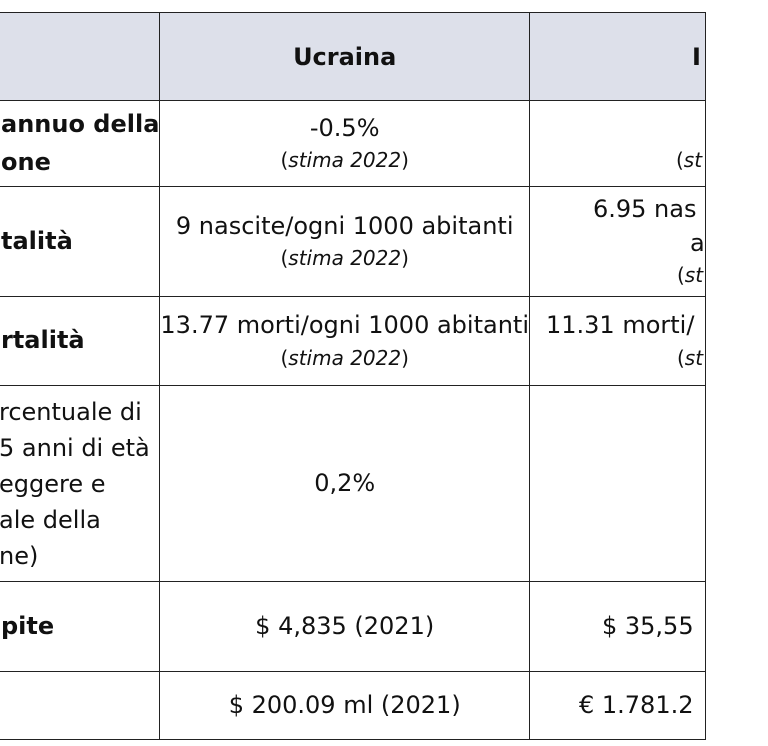  What do you see at coordinates (80, 143) in the screenshot?
I see `row-label: annuo della one` at bounding box center [80, 143].